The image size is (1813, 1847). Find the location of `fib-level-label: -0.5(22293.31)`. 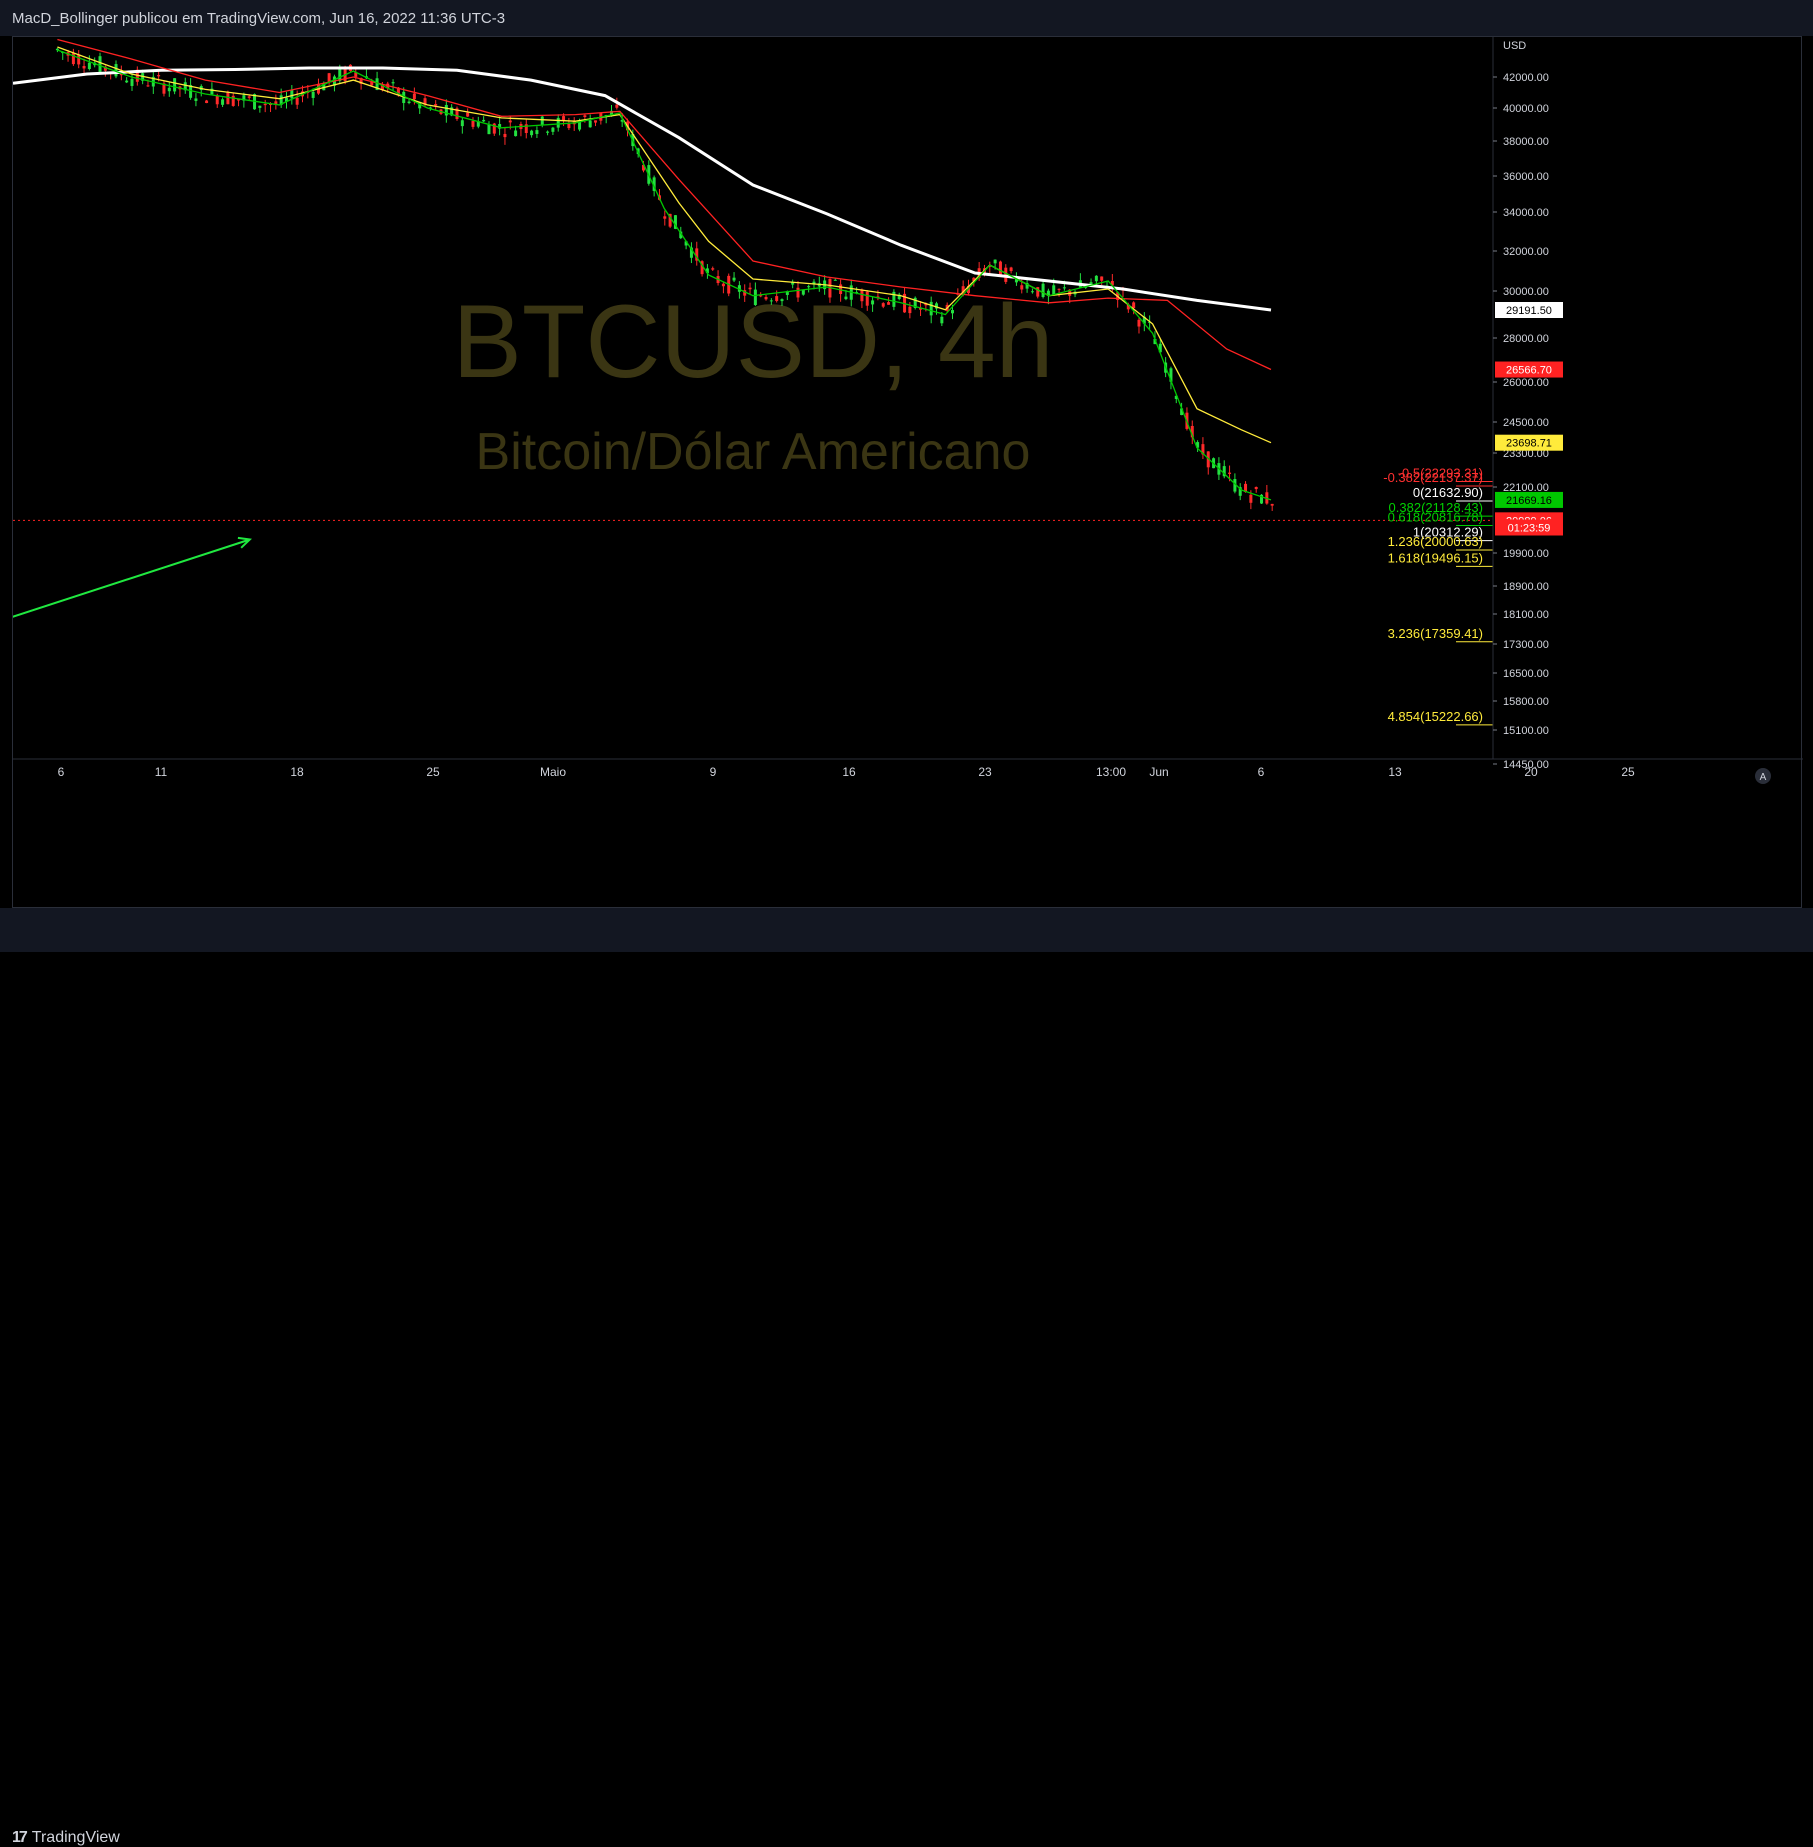

fib-level-label: -0.5(22293.31) is located at coordinates (1440, 473).